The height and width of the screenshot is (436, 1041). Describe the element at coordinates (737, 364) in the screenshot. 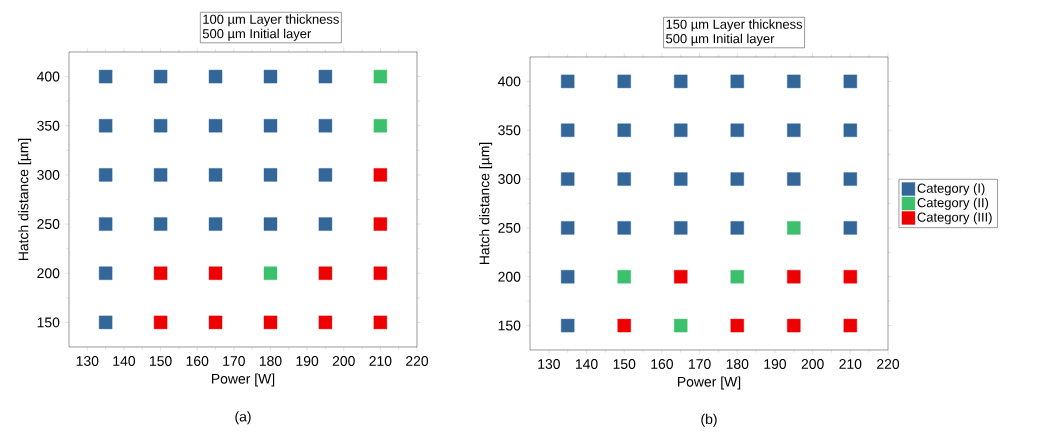

I see `x-tick-label: 180` at that location.